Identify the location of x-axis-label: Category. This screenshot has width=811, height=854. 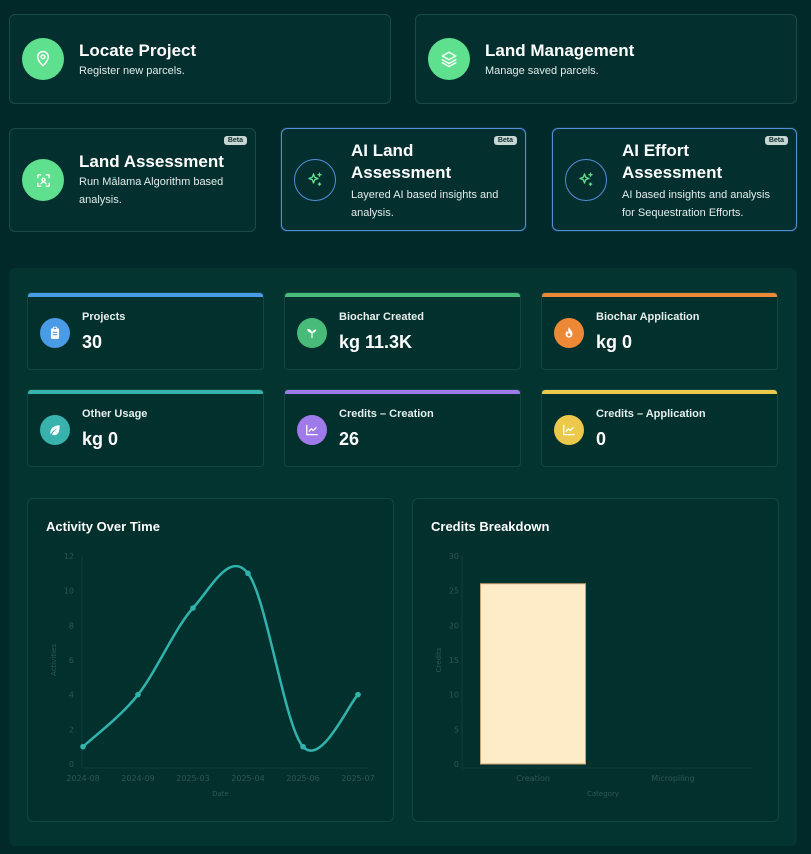
(603, 794).